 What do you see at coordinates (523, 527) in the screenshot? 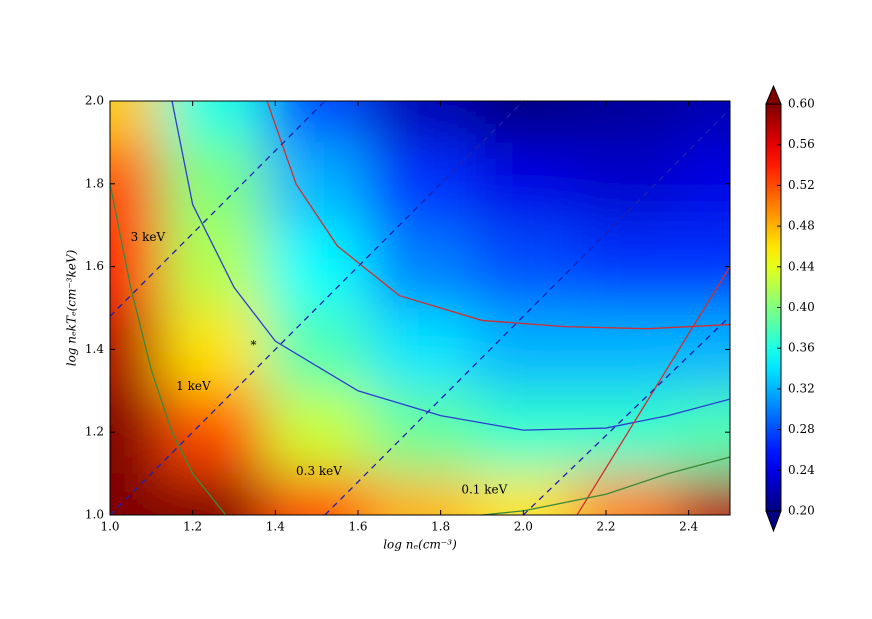
I see `x-tick-label: 2.0` at bounding box center [523, 527].